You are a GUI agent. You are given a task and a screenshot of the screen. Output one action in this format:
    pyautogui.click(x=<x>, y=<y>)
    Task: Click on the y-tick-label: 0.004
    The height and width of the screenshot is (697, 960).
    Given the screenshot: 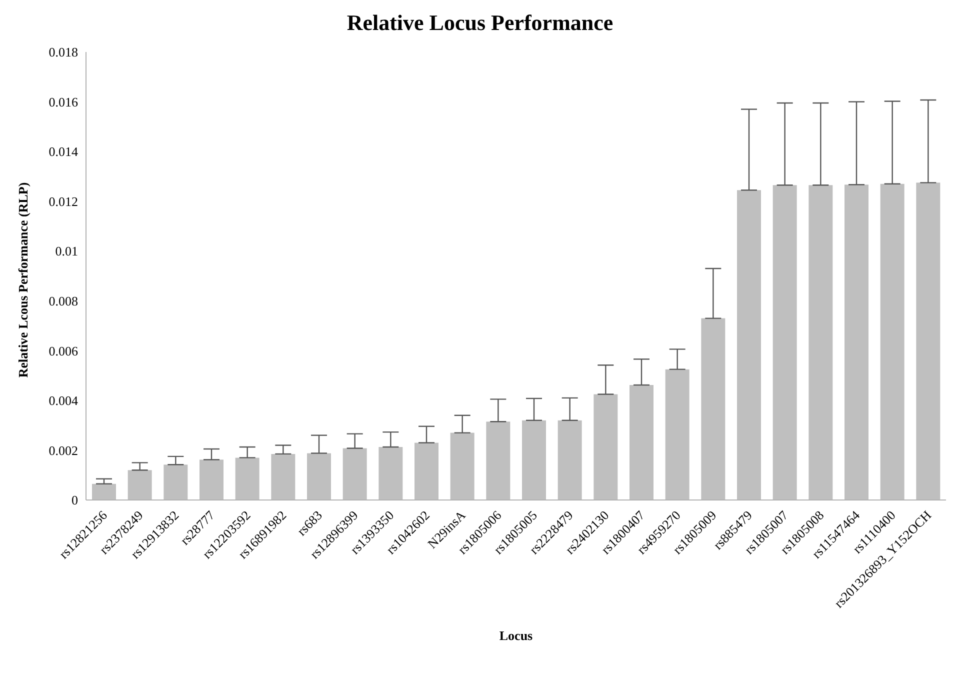 What is the action you would take?
    pyautogui.click(x=63, y=400)
    